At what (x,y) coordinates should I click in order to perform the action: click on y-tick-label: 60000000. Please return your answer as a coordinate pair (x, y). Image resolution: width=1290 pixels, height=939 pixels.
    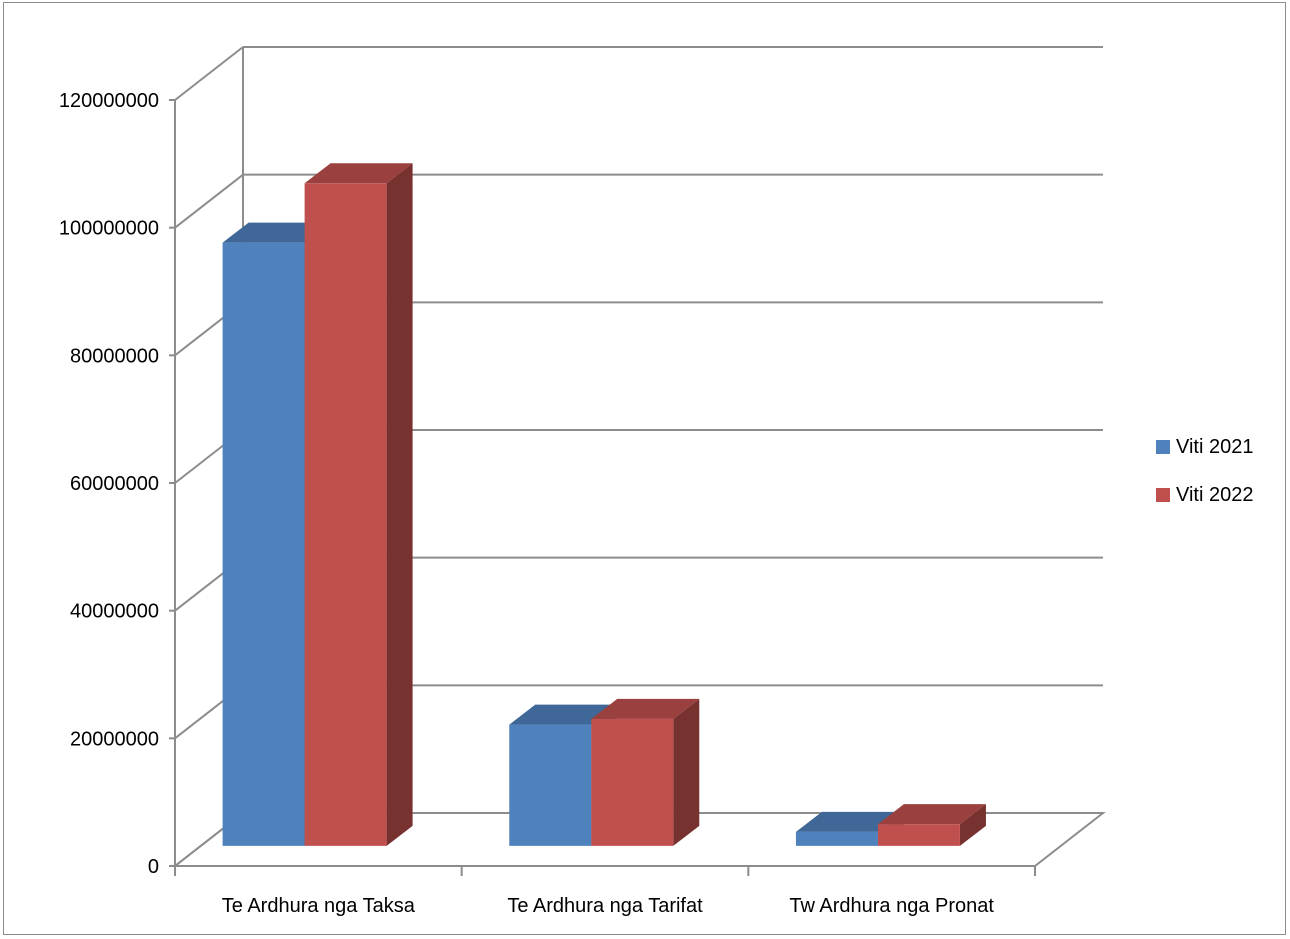
    Looking at the image, I should click on (114, 484).